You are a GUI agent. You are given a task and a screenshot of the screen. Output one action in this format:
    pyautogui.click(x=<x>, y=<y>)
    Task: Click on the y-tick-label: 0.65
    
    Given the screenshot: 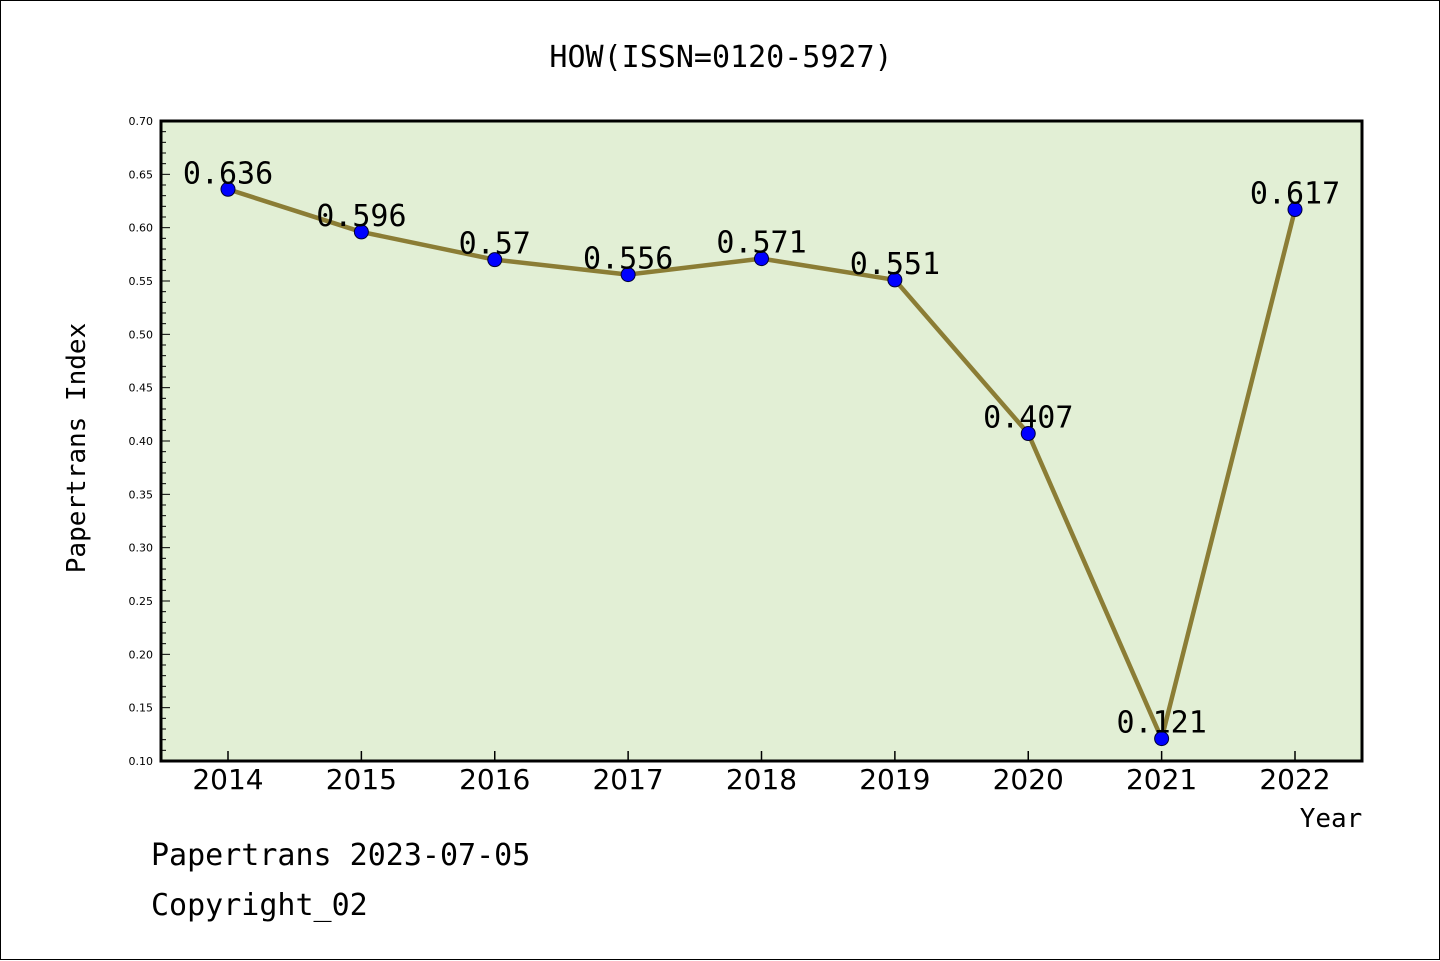 What is the action you would take?
    pyautogui.click(x=141, y=174)
    